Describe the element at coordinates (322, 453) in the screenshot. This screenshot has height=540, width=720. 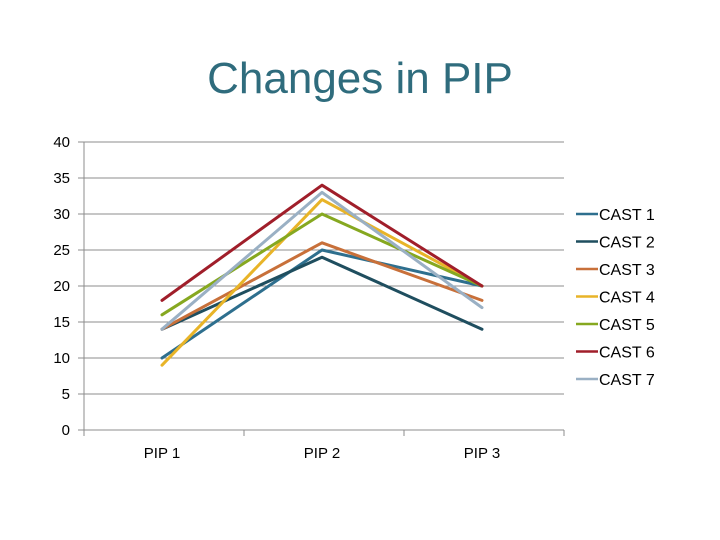
I see `x-tick-label: PIP 2` at that location.